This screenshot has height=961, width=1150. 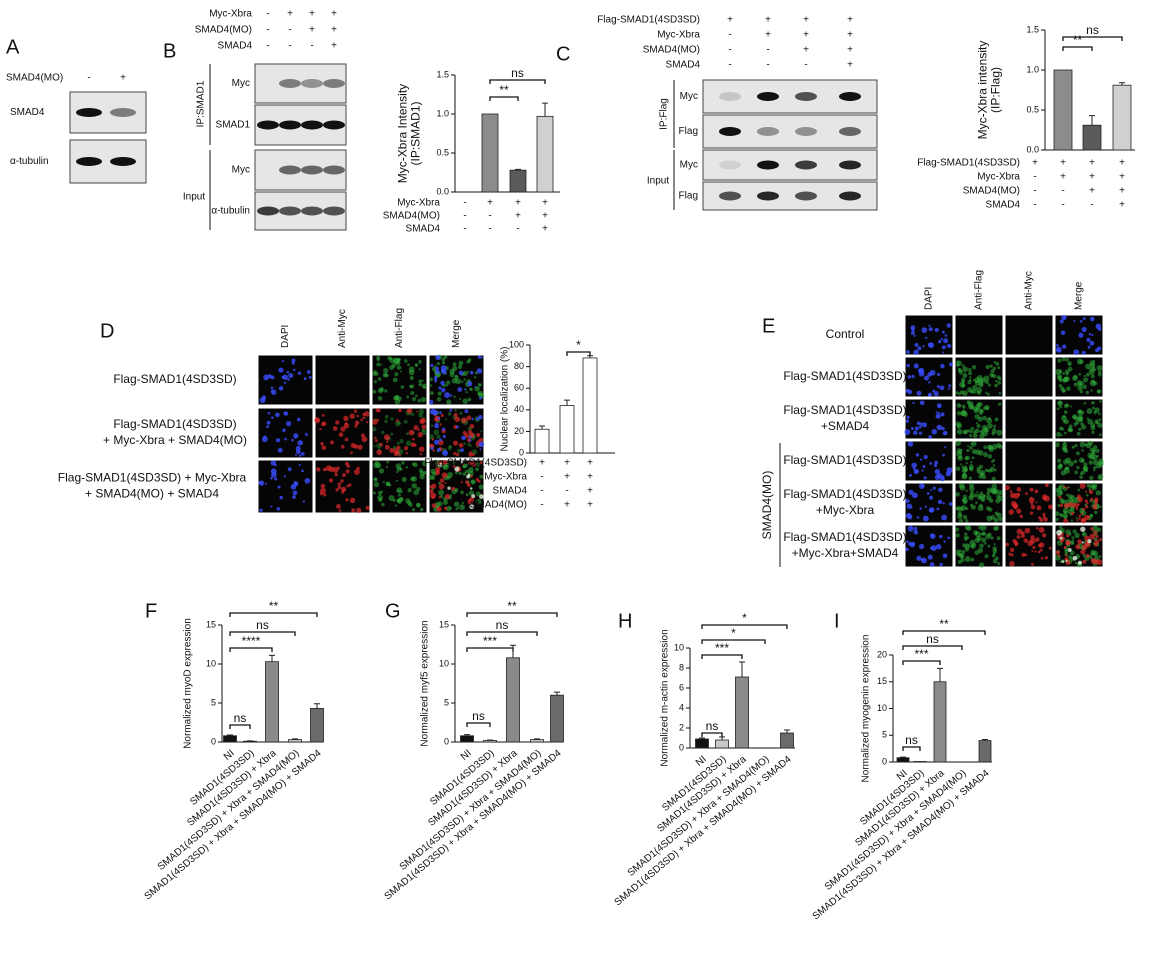 What do you see at coordinates (844, 494) in the screenshot?
I see `row-label: Flag-SMAD1(4SD3SD)` at bounding box center [844, 494].